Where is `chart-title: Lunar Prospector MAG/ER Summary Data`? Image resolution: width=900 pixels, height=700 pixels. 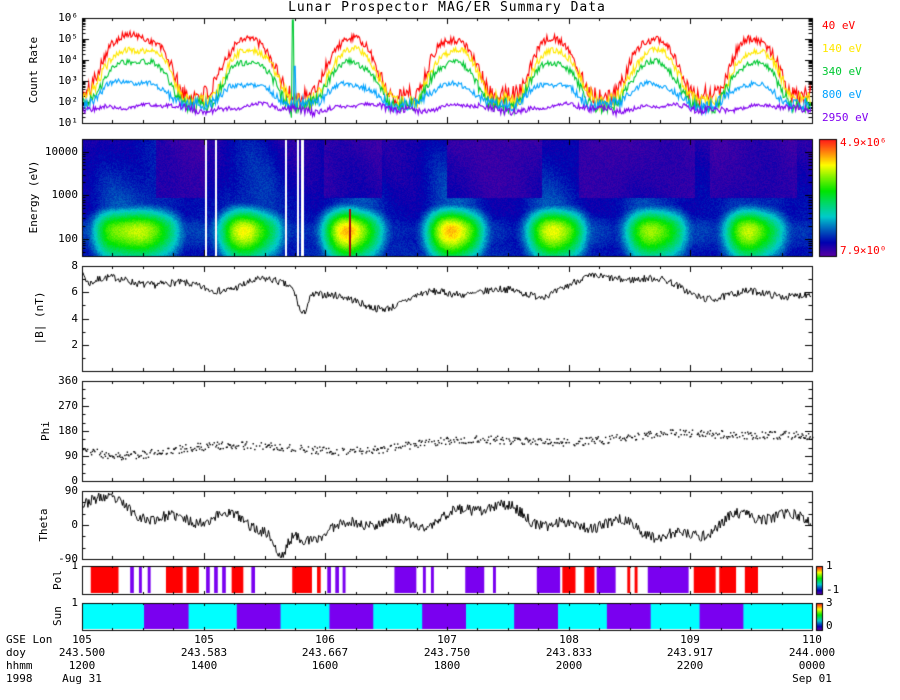
chart-title: Lunar Prospector MAG/ER Summary Data is located at coordinates (447, 7).